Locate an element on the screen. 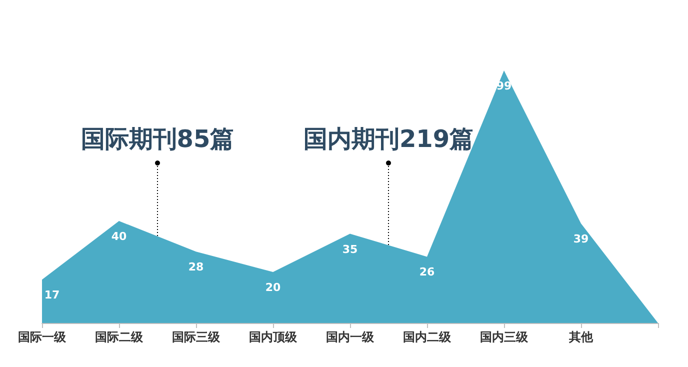 This screenshot has width=688, height=367. x-tick-label: 国际一级 is located at coordinates (42, 337).